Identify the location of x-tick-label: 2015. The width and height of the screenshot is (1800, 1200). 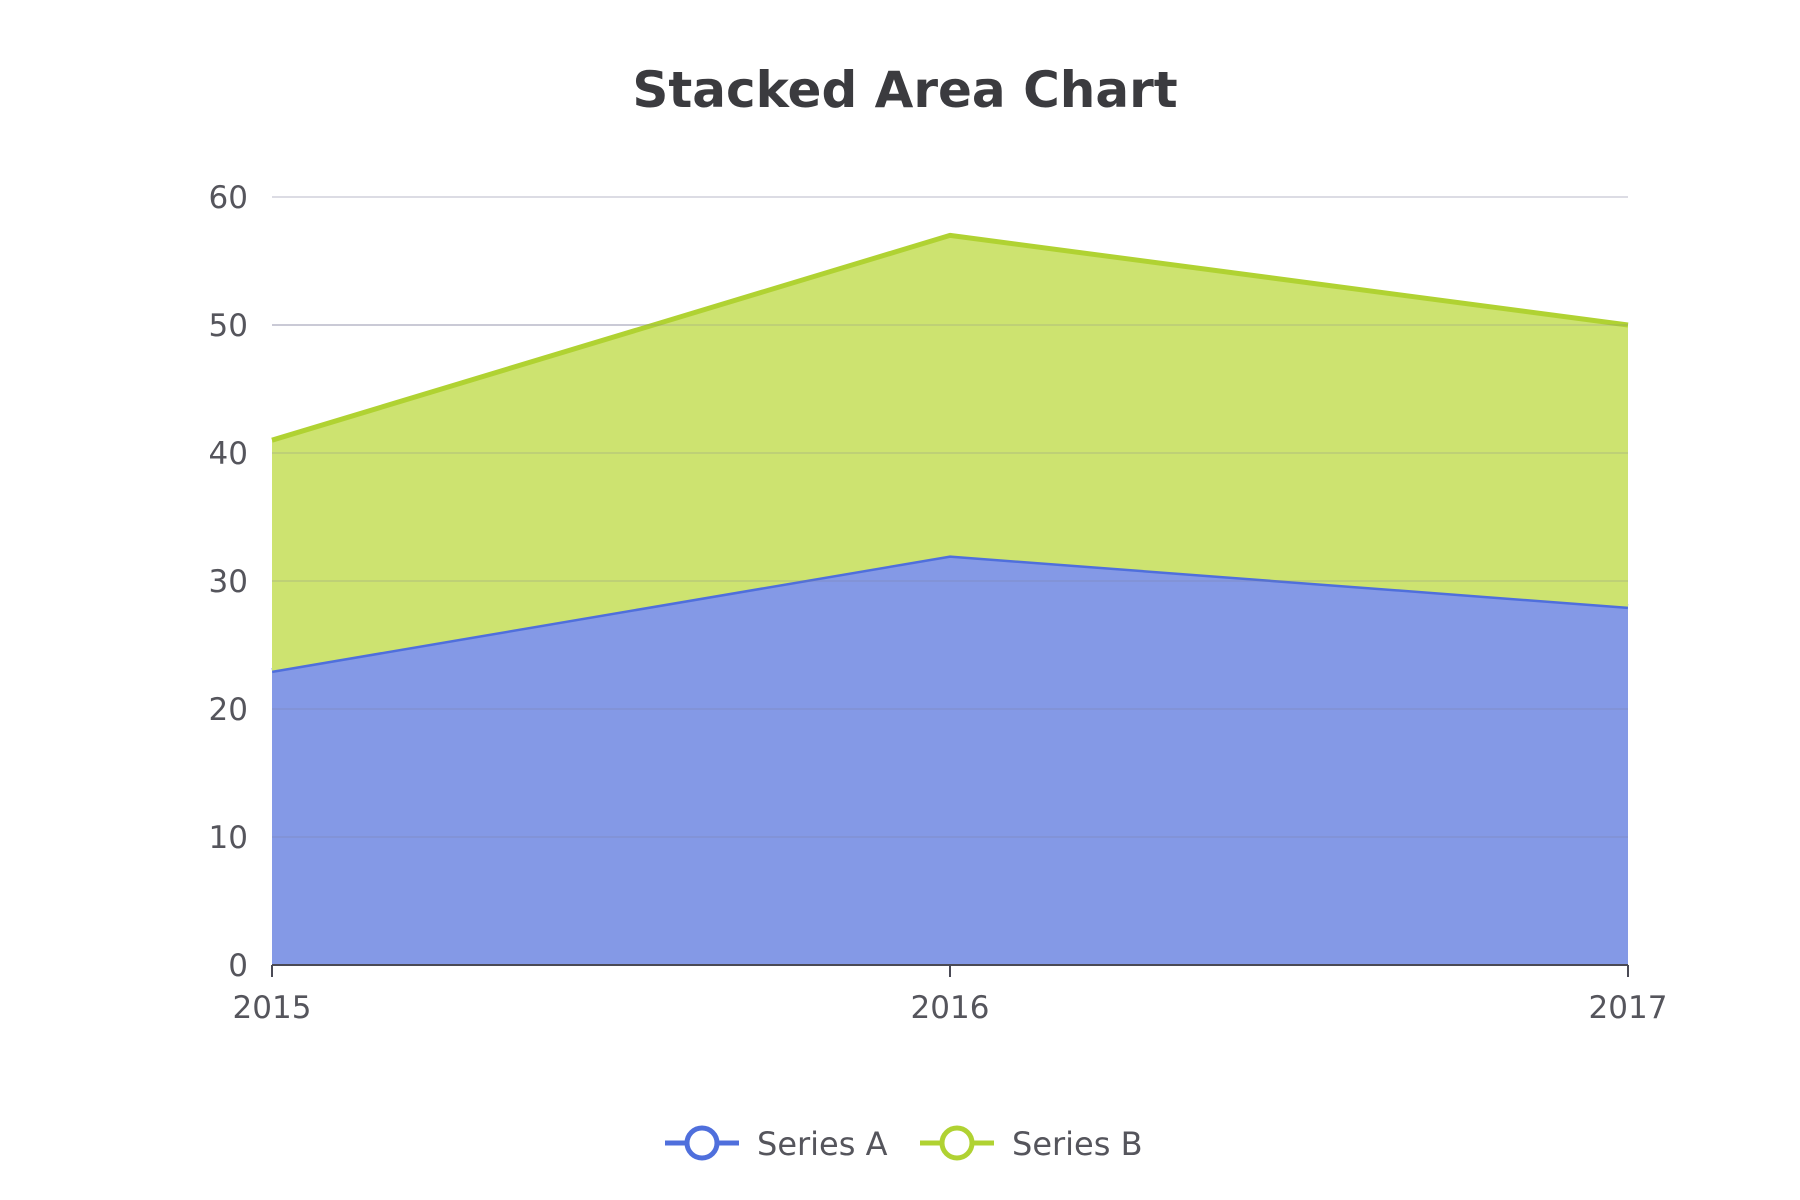
(272, 1008).